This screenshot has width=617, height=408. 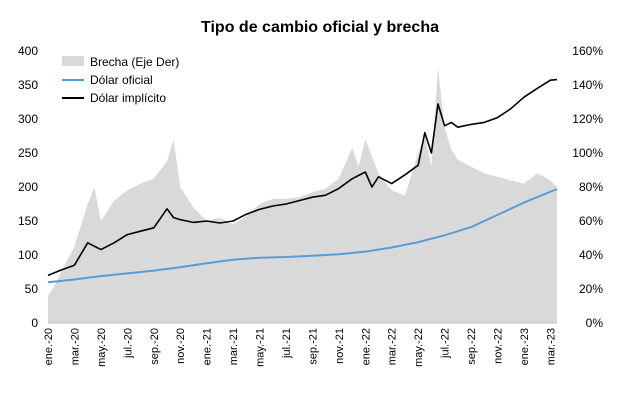 What do you see at coordinates (313, 346) in the screenshot?
I see `x-tick-label: sep.-21` at bounding box center [313, 346].